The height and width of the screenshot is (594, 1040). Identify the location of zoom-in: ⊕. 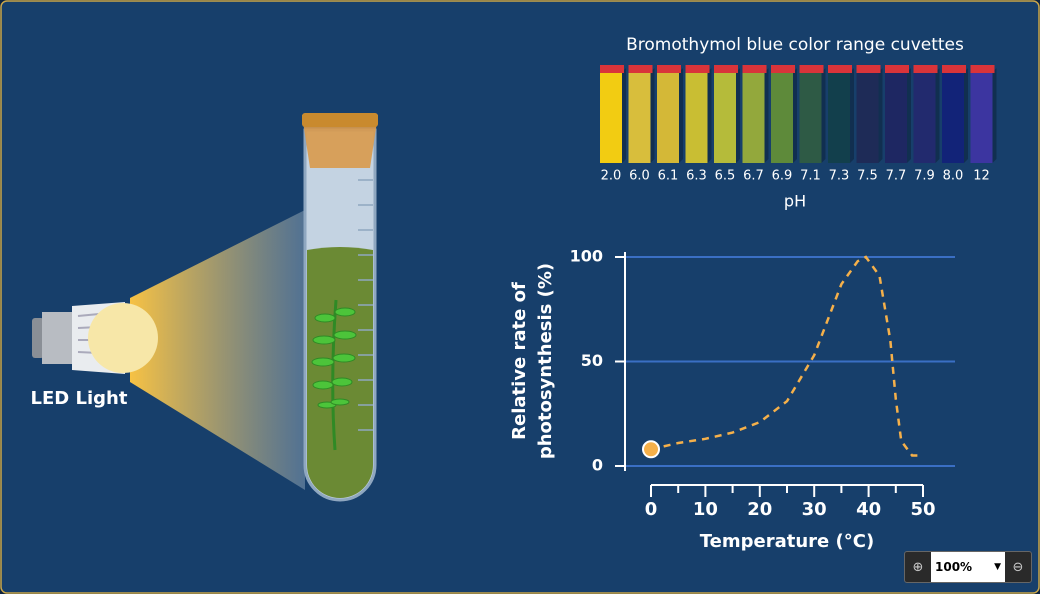
(918, 567).